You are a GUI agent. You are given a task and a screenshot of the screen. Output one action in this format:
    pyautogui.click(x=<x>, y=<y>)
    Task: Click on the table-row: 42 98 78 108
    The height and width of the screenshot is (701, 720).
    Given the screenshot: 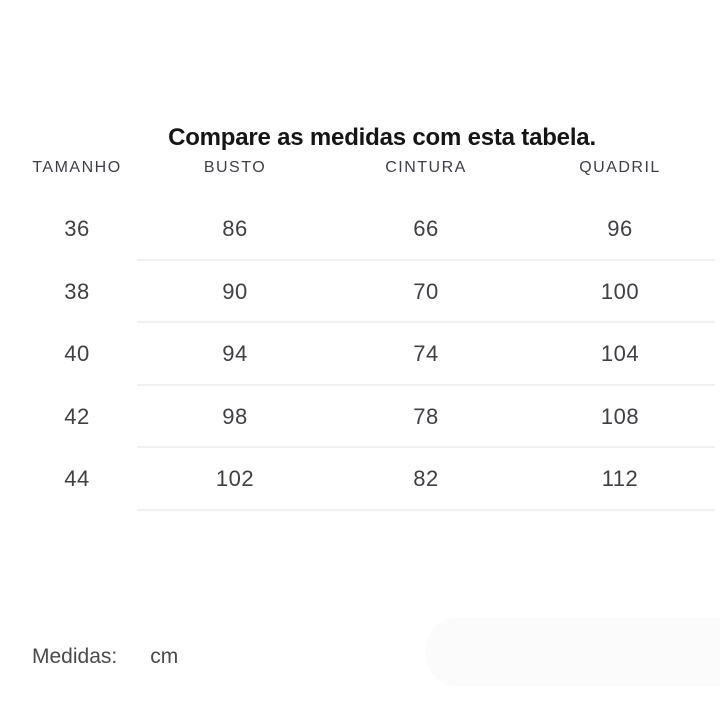 What is the action you would take?
    pyautogui.click(x=360, y=417)
    